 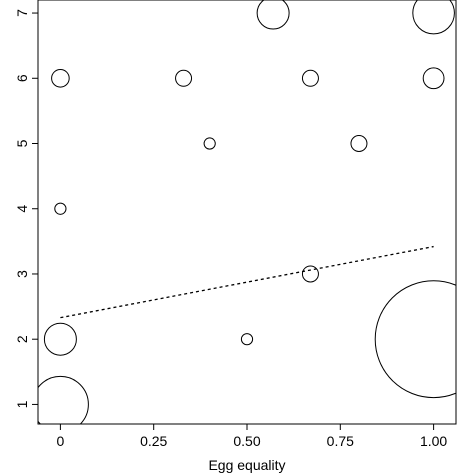 What do you see at coordinates (246, 465) in the screenshot?
I see `x-axis-title: Egg equality` at bounding box center [246, 465].